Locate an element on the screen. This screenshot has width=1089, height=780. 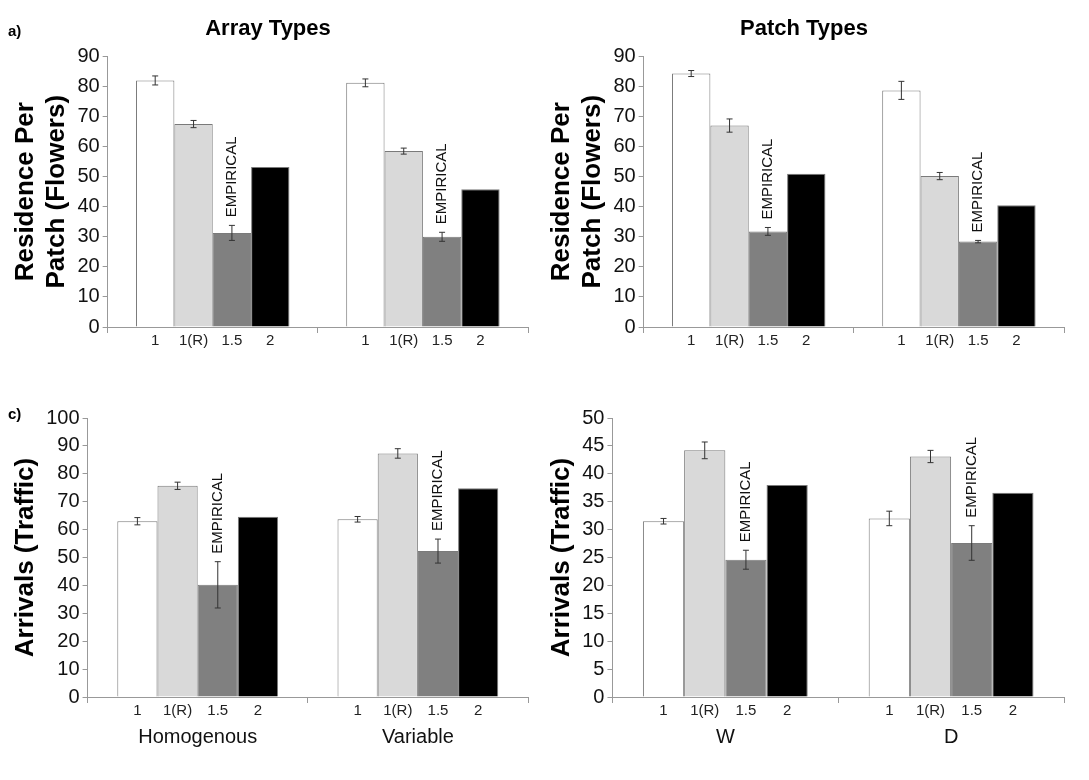
x-tick-label: D is located at coordinates (951, 735).